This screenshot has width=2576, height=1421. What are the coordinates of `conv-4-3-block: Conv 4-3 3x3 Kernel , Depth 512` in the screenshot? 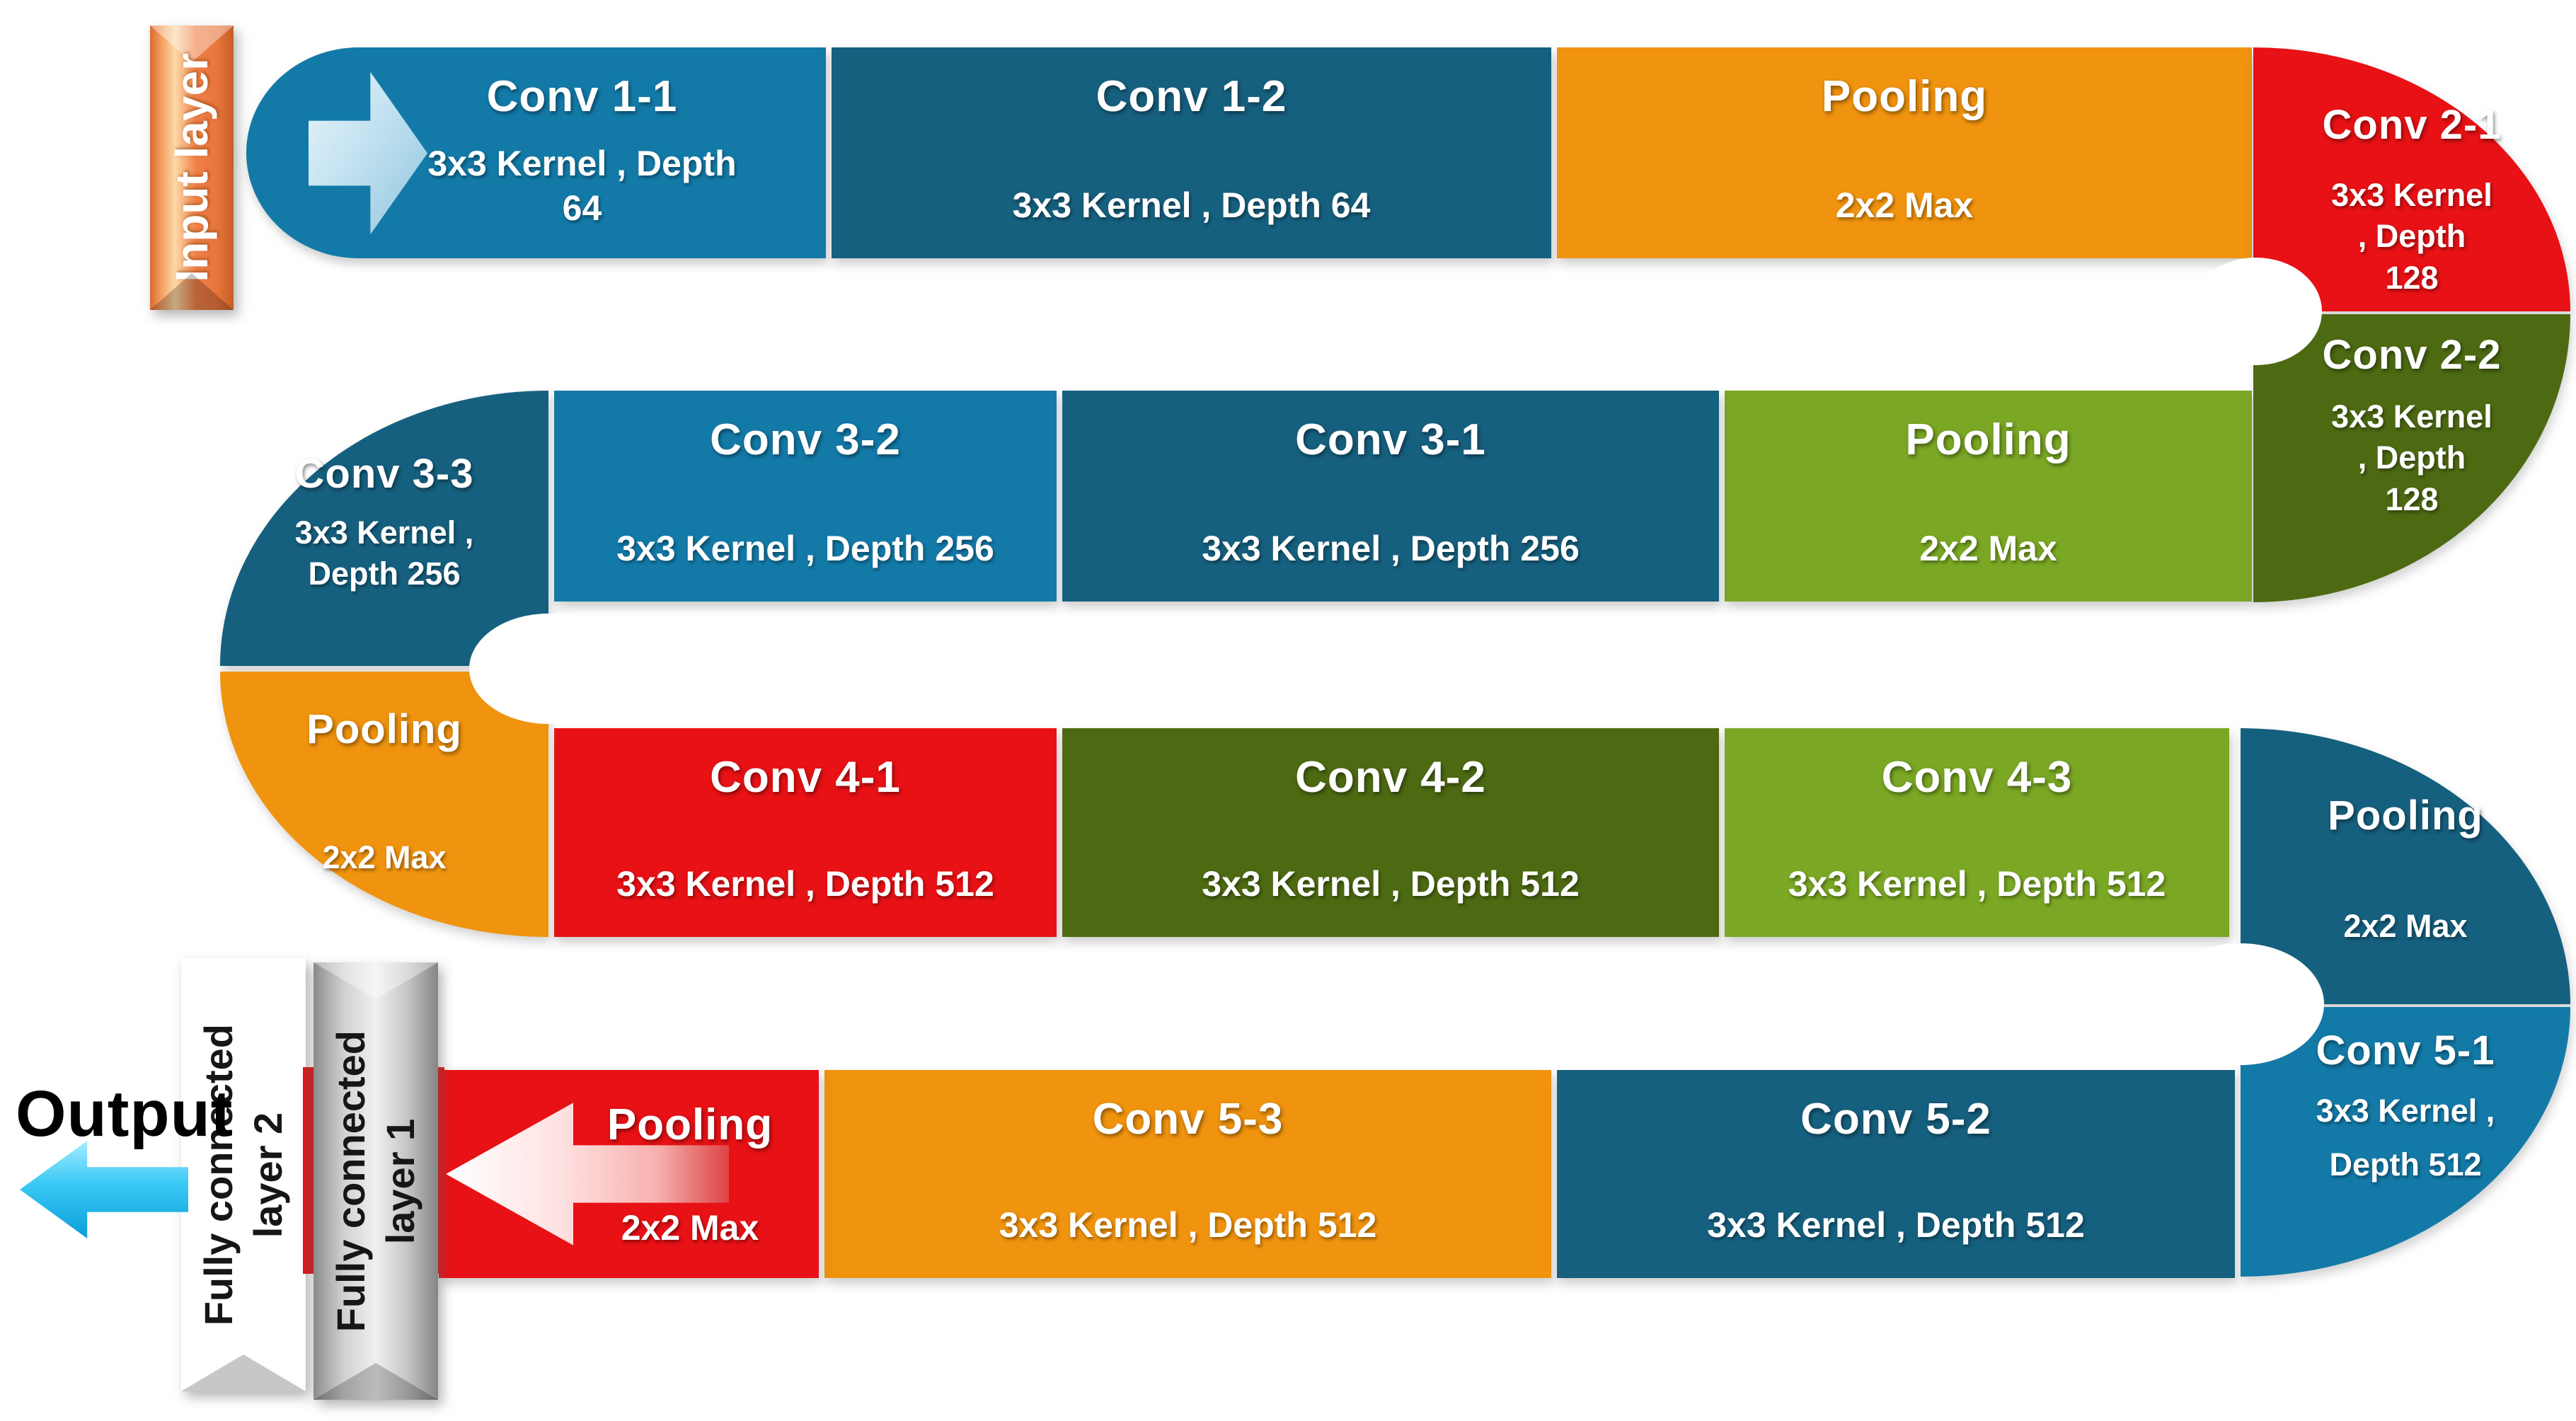 It's located at (1977, 832).